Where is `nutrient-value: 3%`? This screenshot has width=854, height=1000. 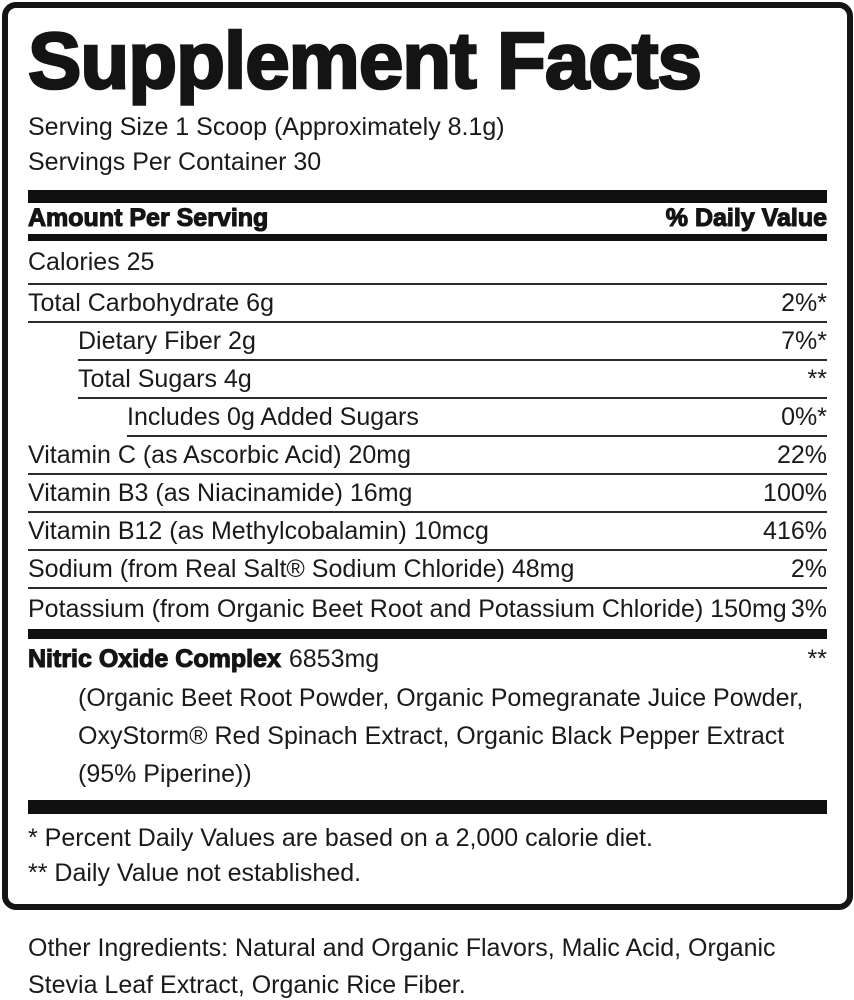
nutrient-value: 3% is located at coordinates (808, 608).